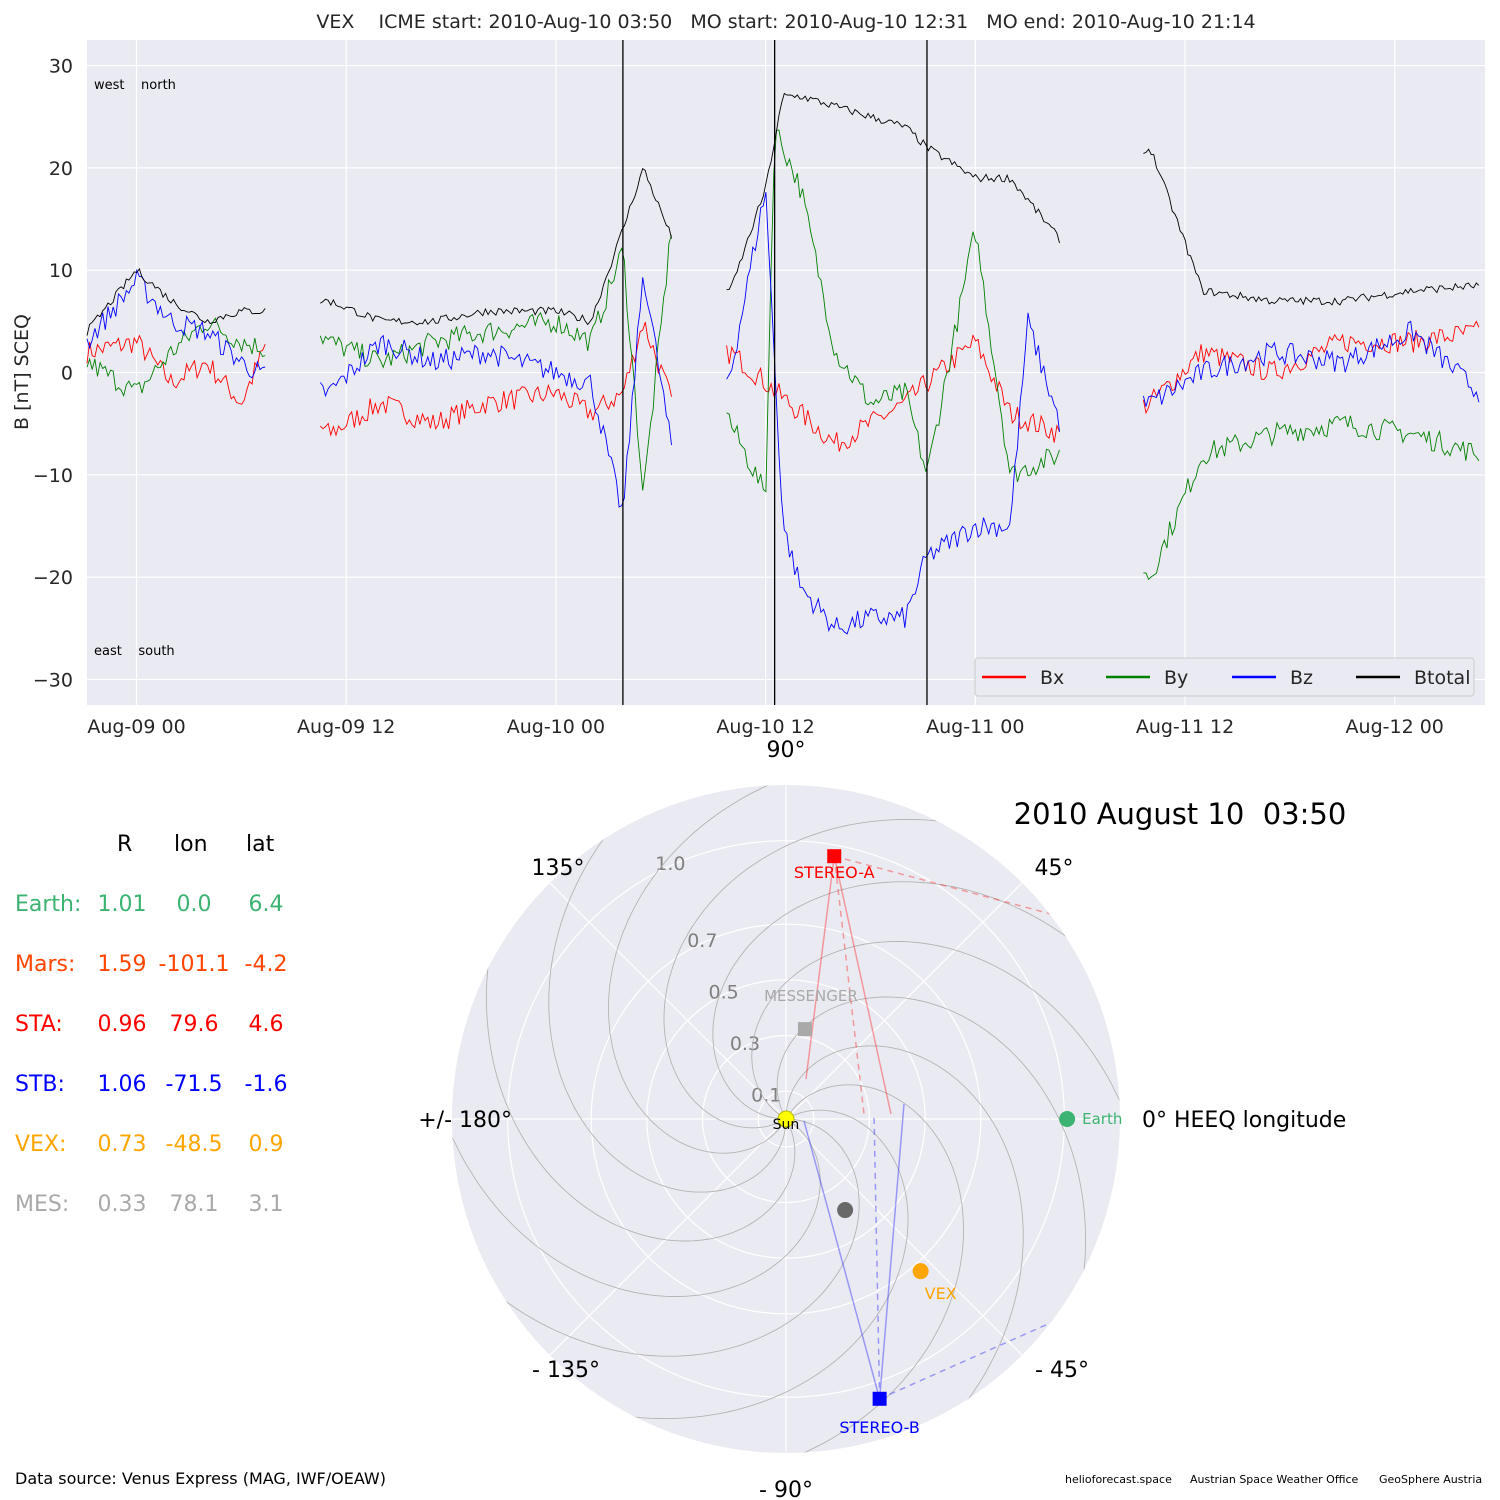 The image size is (1500, 1500). What do you see at coordinates (1180, 814) in the screenshot?
I see `polar-date-title: 2010 August 10 03:50` at bounding box center [1180, 814].